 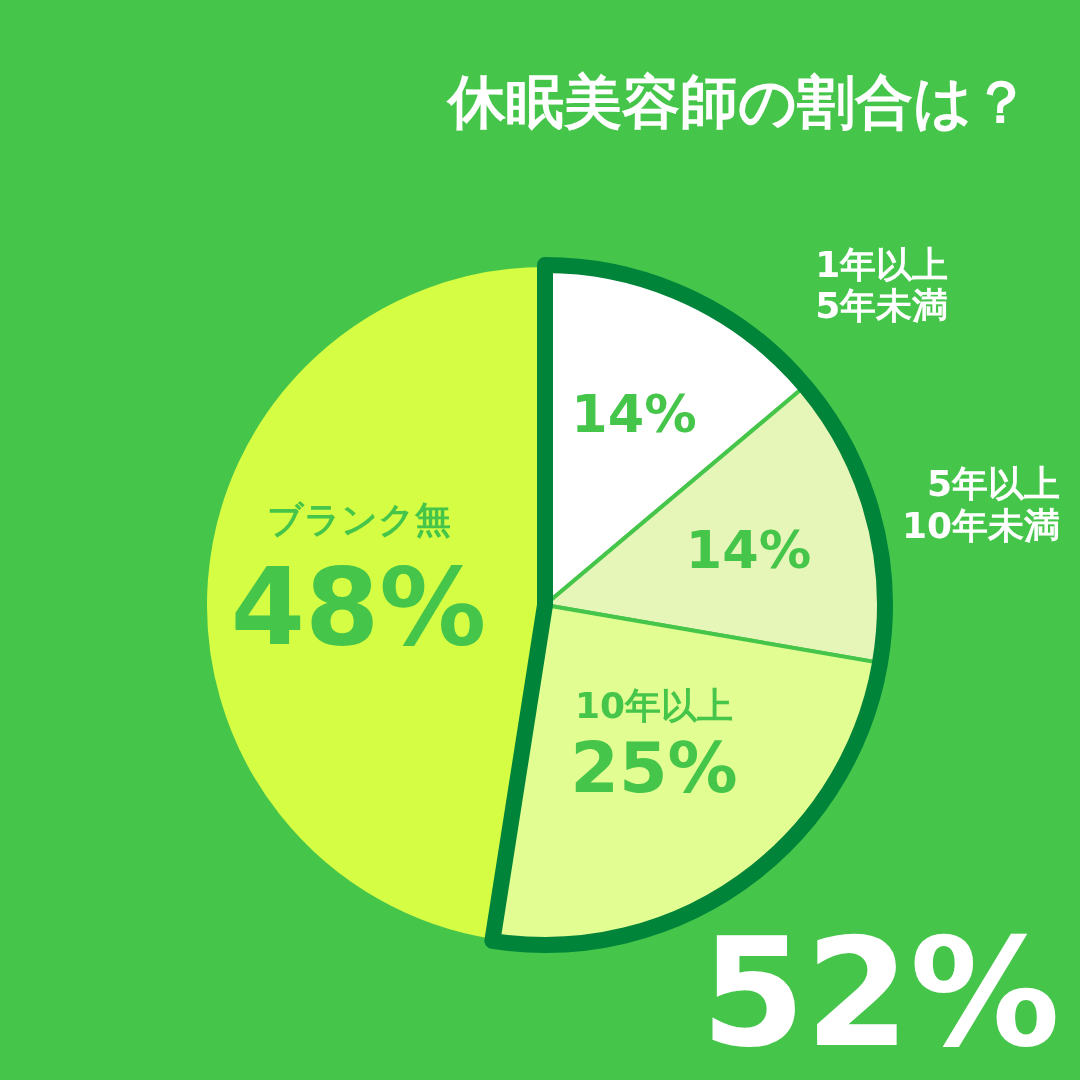 I want to click on title: 休眠美容師の割合は？, so click(x=739, y=102).